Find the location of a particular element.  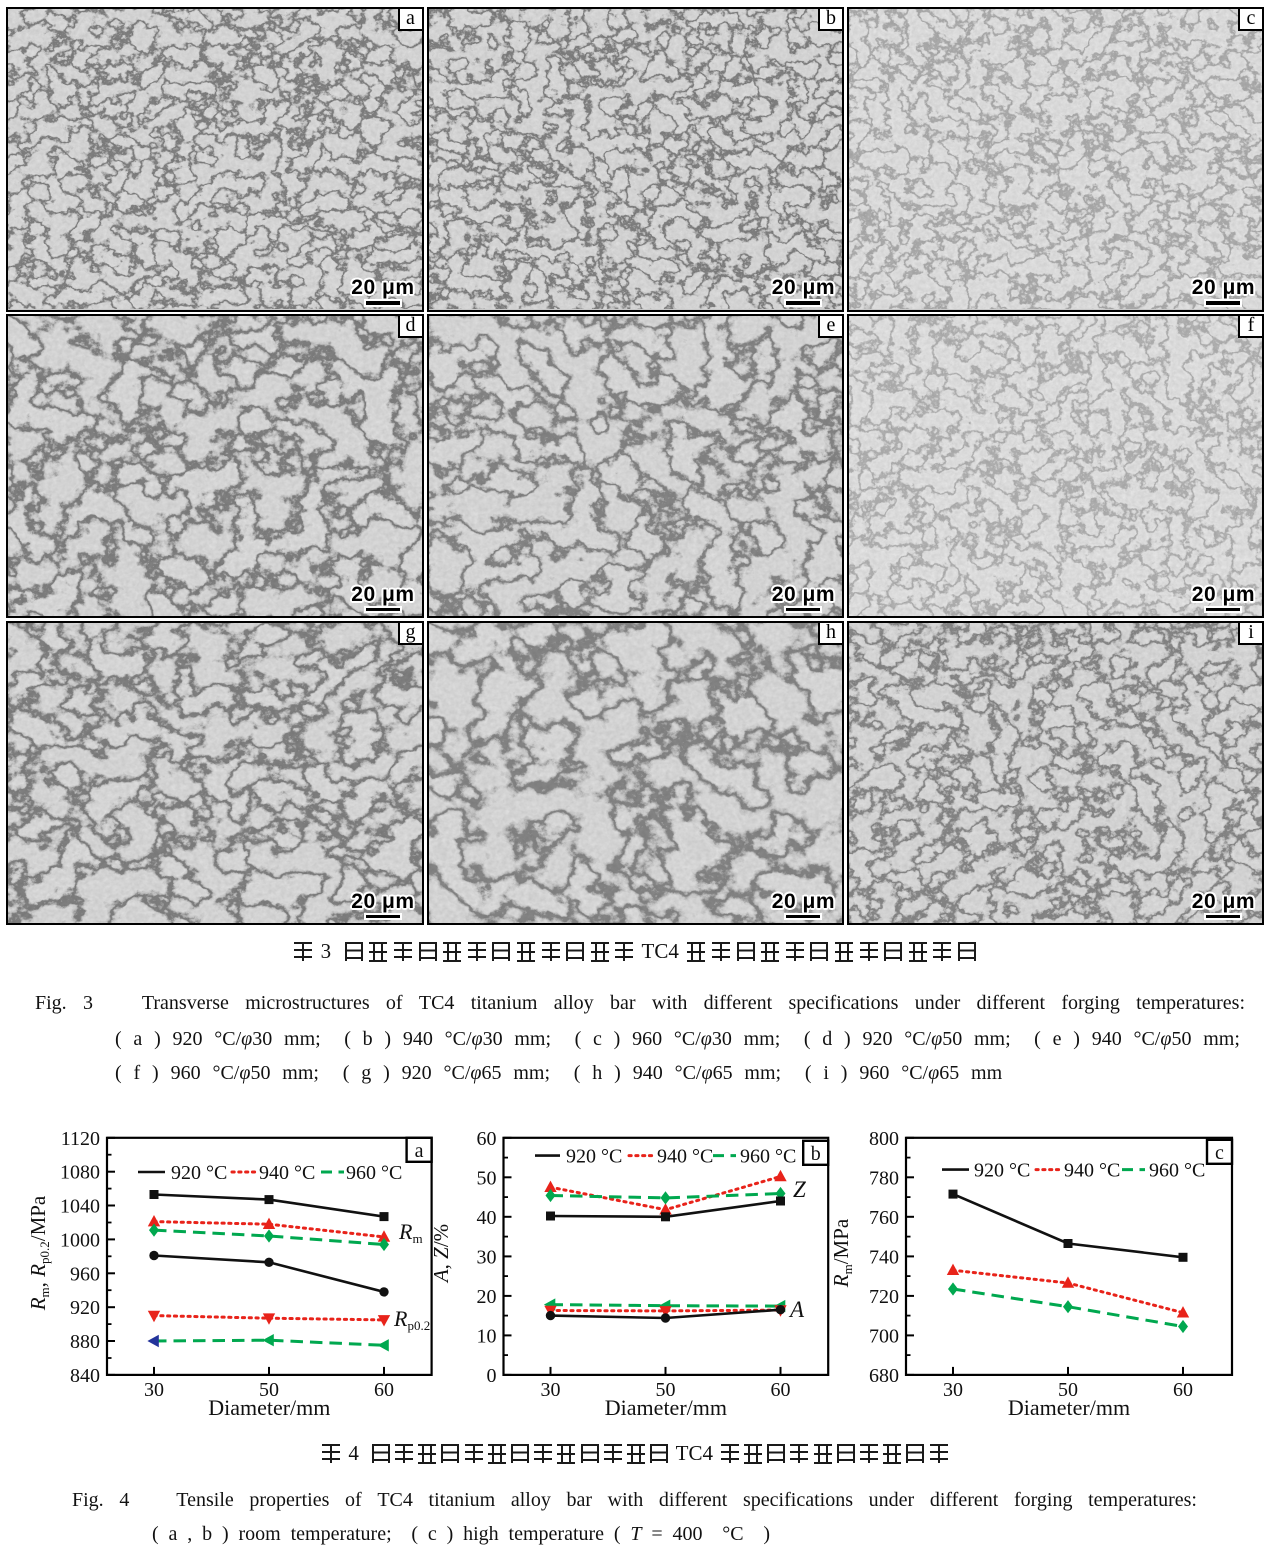

svg-text: Rm/MPa is located at coordinates (842, 1253).